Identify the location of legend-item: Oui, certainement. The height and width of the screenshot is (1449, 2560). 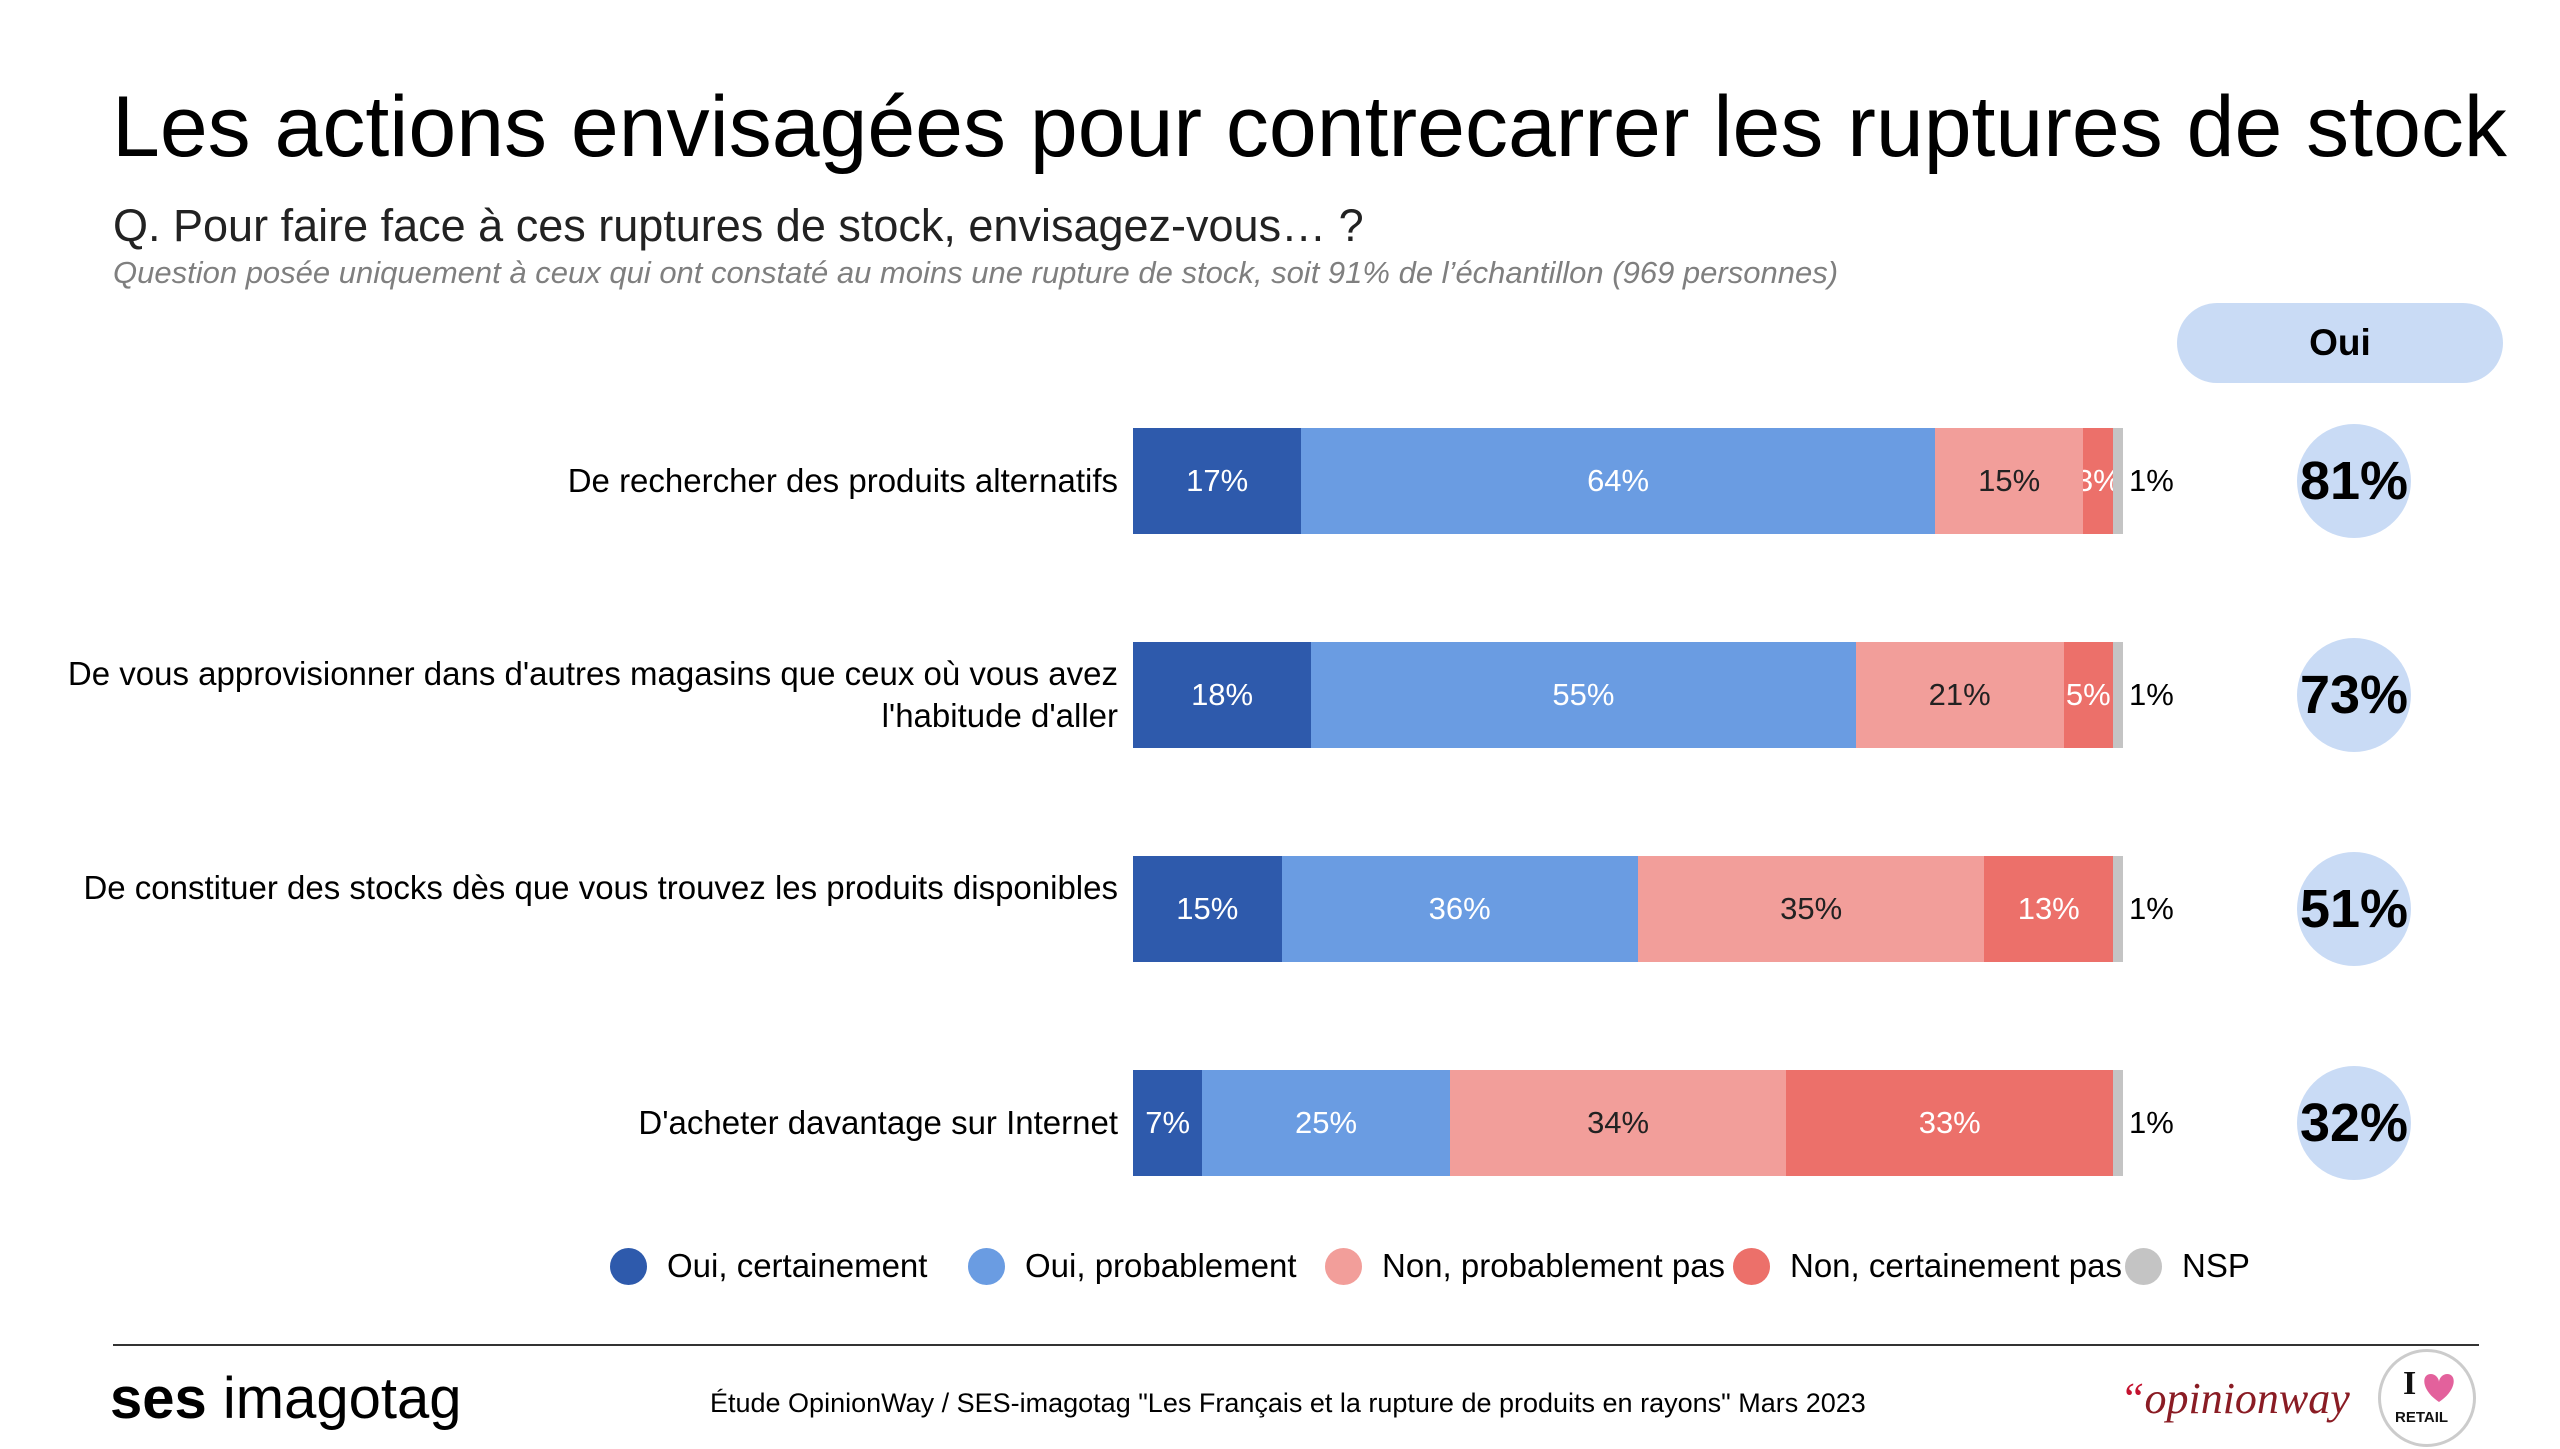
(768, 1266).